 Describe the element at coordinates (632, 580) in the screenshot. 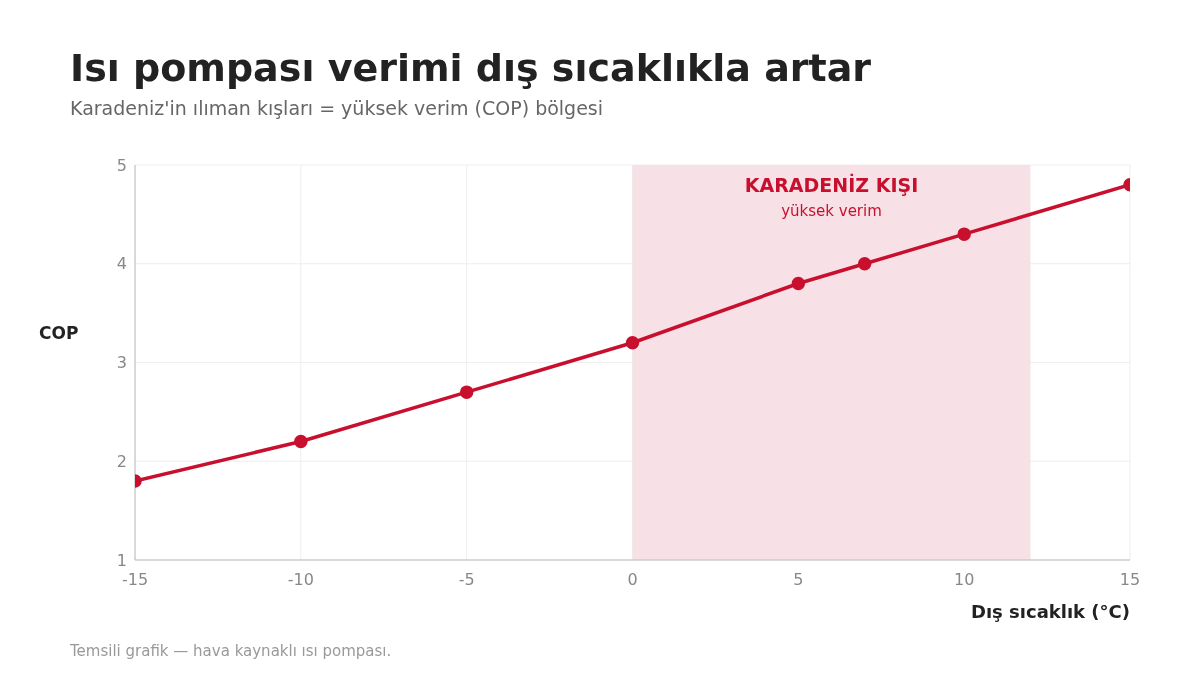

I see `x-tick-label: 0` at that location.